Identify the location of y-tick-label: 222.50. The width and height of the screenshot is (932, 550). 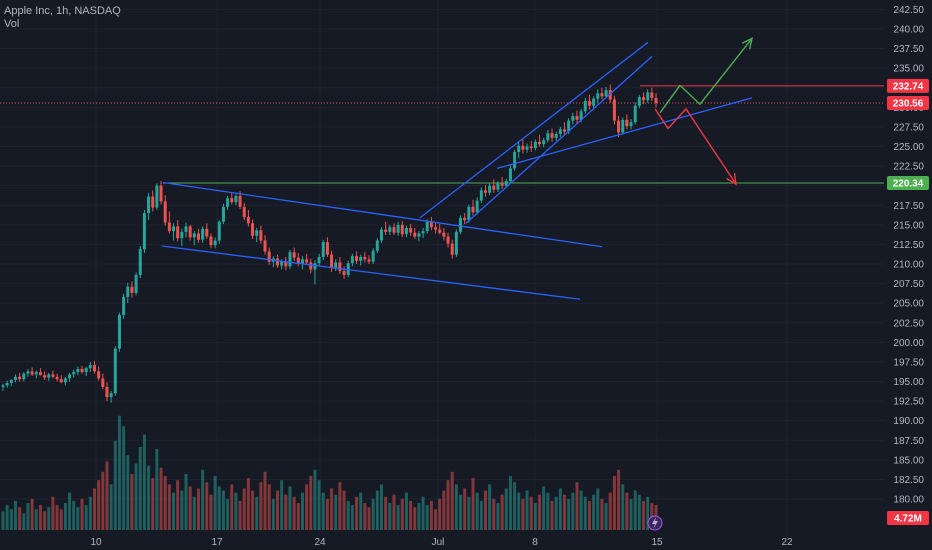
(908, 167).